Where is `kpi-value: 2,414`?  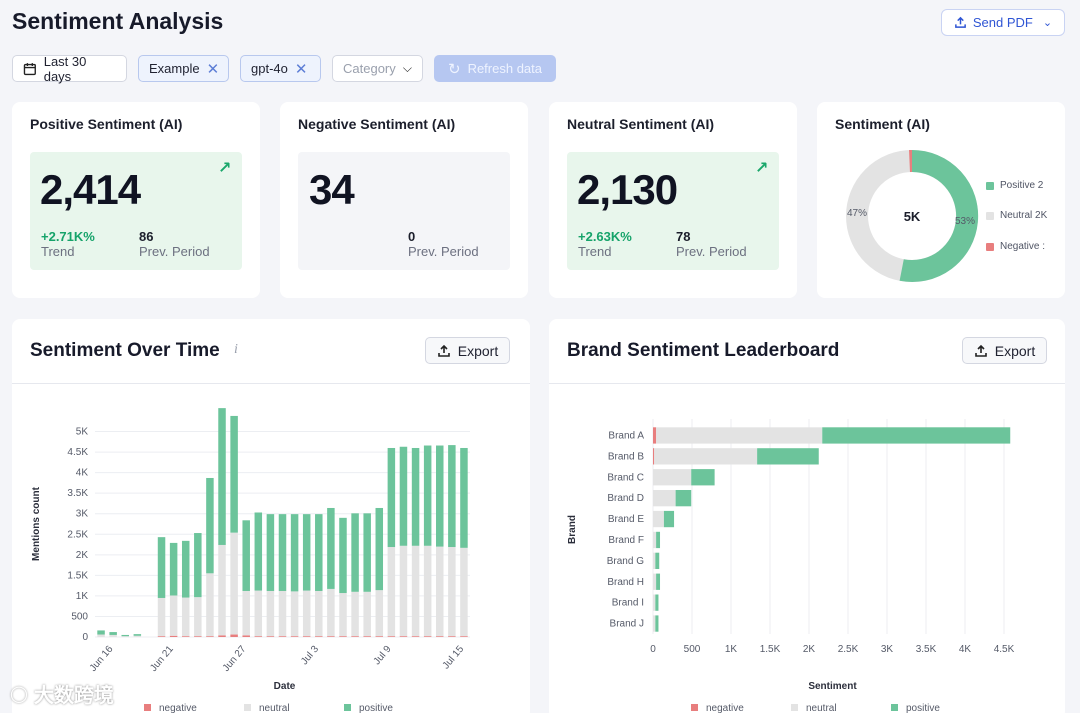 kpi-value: 2,414 is located at coordinates (90, 189).